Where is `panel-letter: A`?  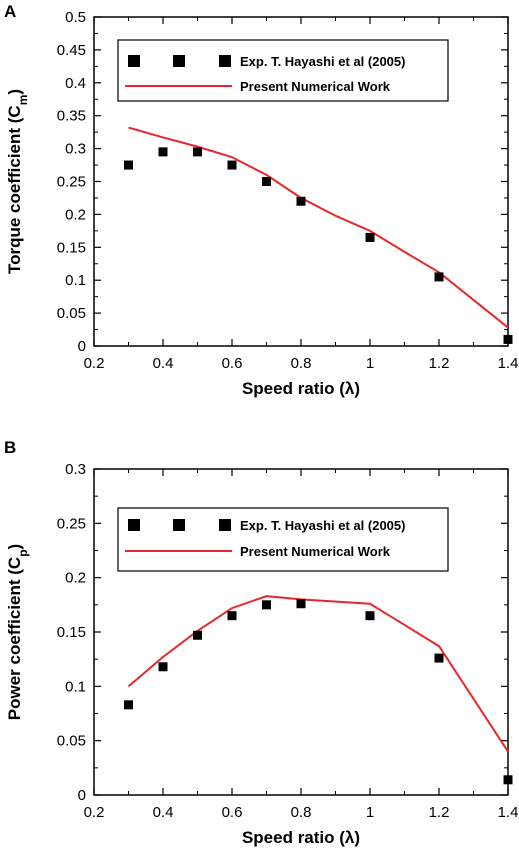 panel-letter: A is located at coordinates (10, 11).